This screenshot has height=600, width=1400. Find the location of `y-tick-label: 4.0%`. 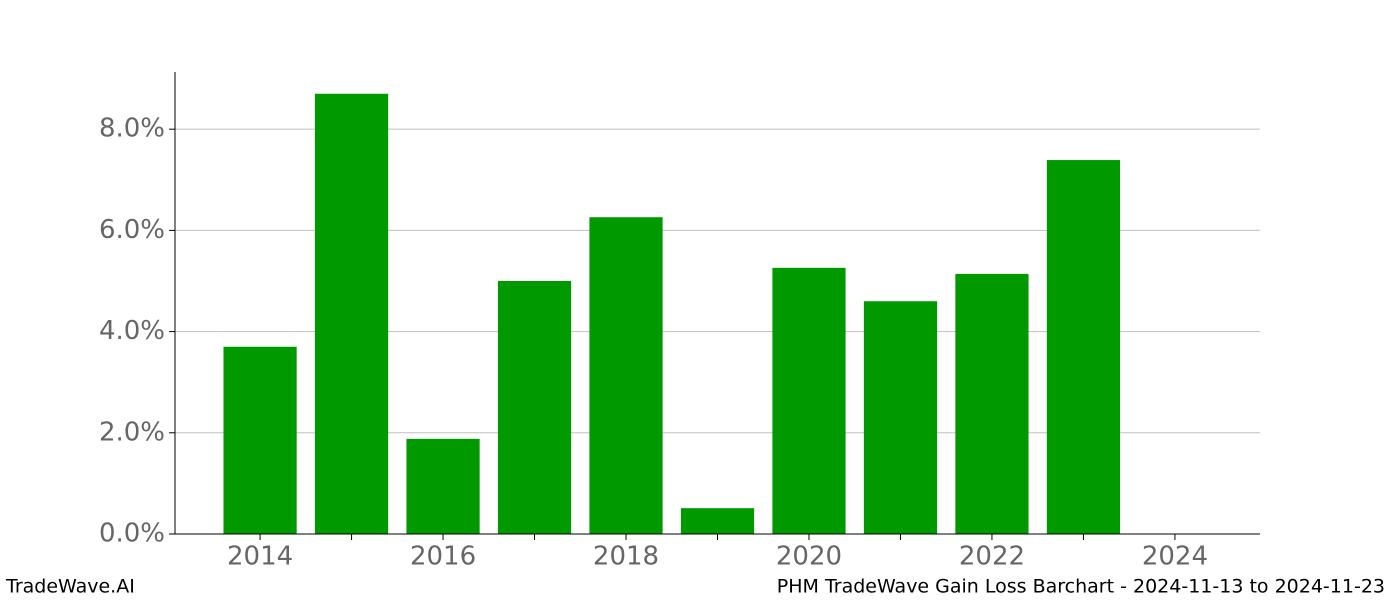

y-tick-label: 4.0% is located at coordinates (132, 331).